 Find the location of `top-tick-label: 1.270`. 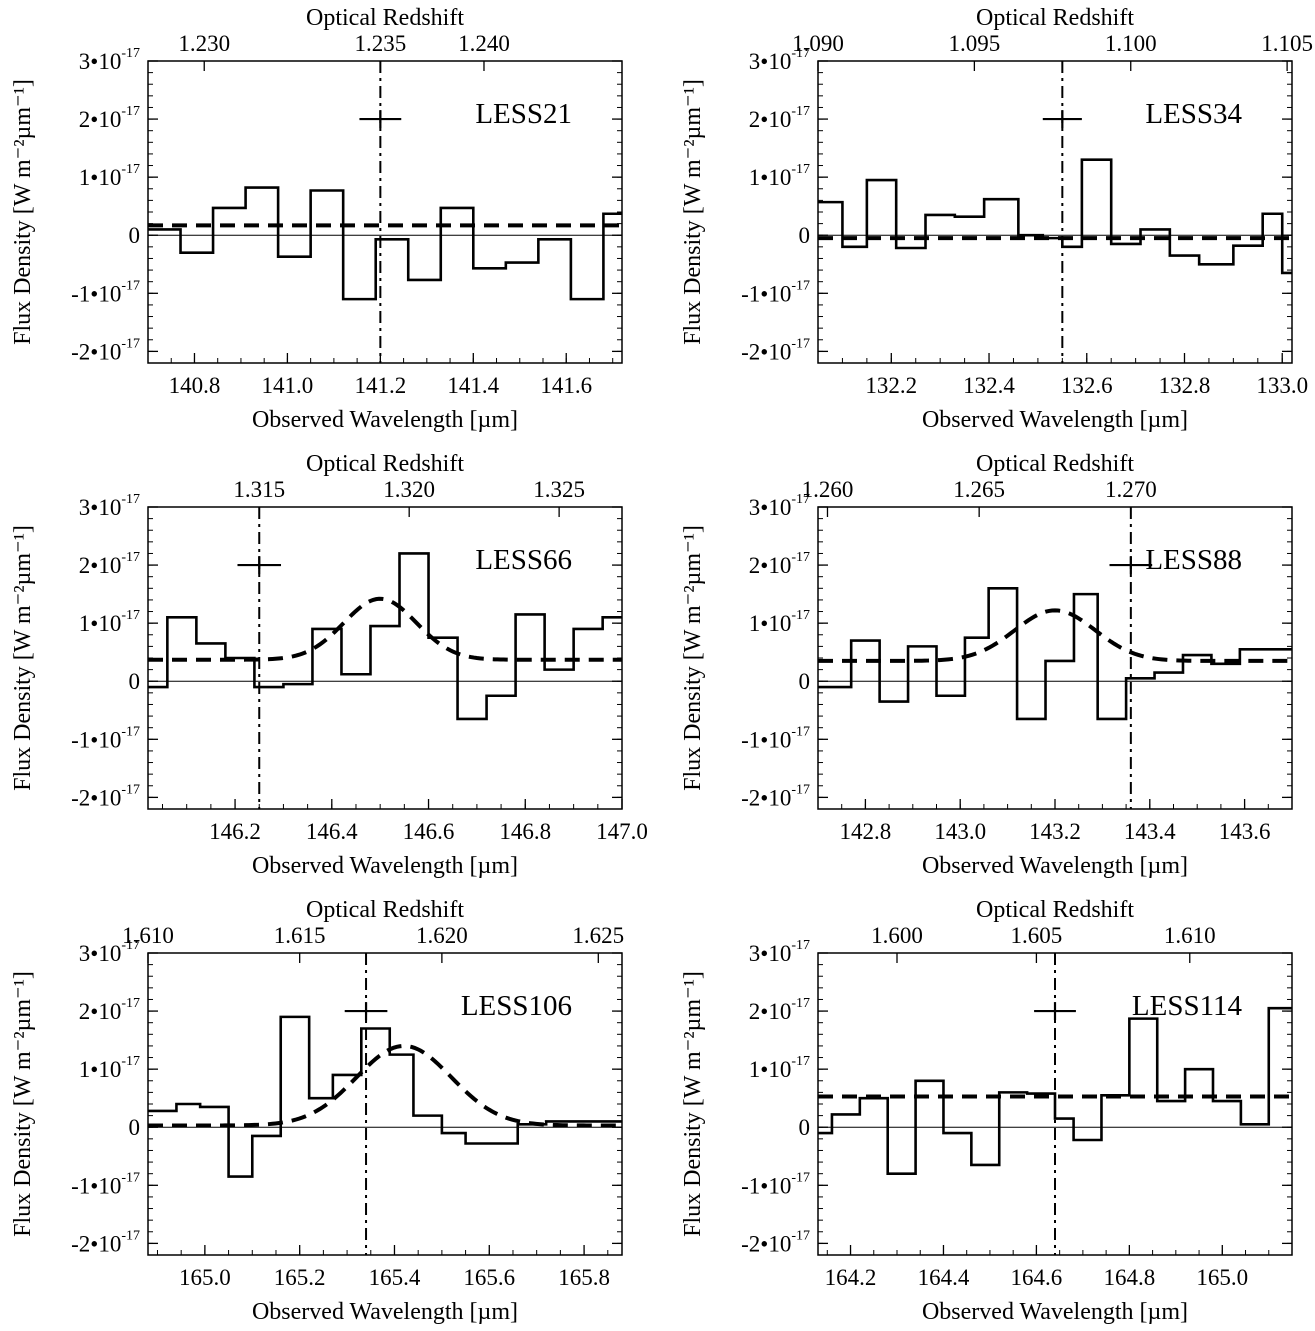

top-tick-label: 1.270 is located at coordinates (1131, 489).